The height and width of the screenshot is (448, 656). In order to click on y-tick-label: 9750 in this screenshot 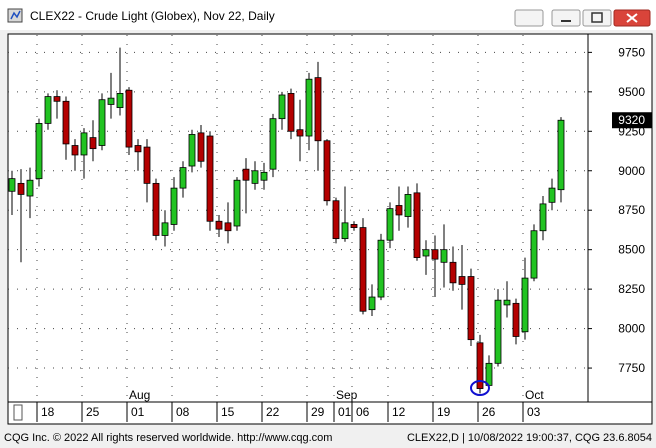, I will do `click(631, 52)`.